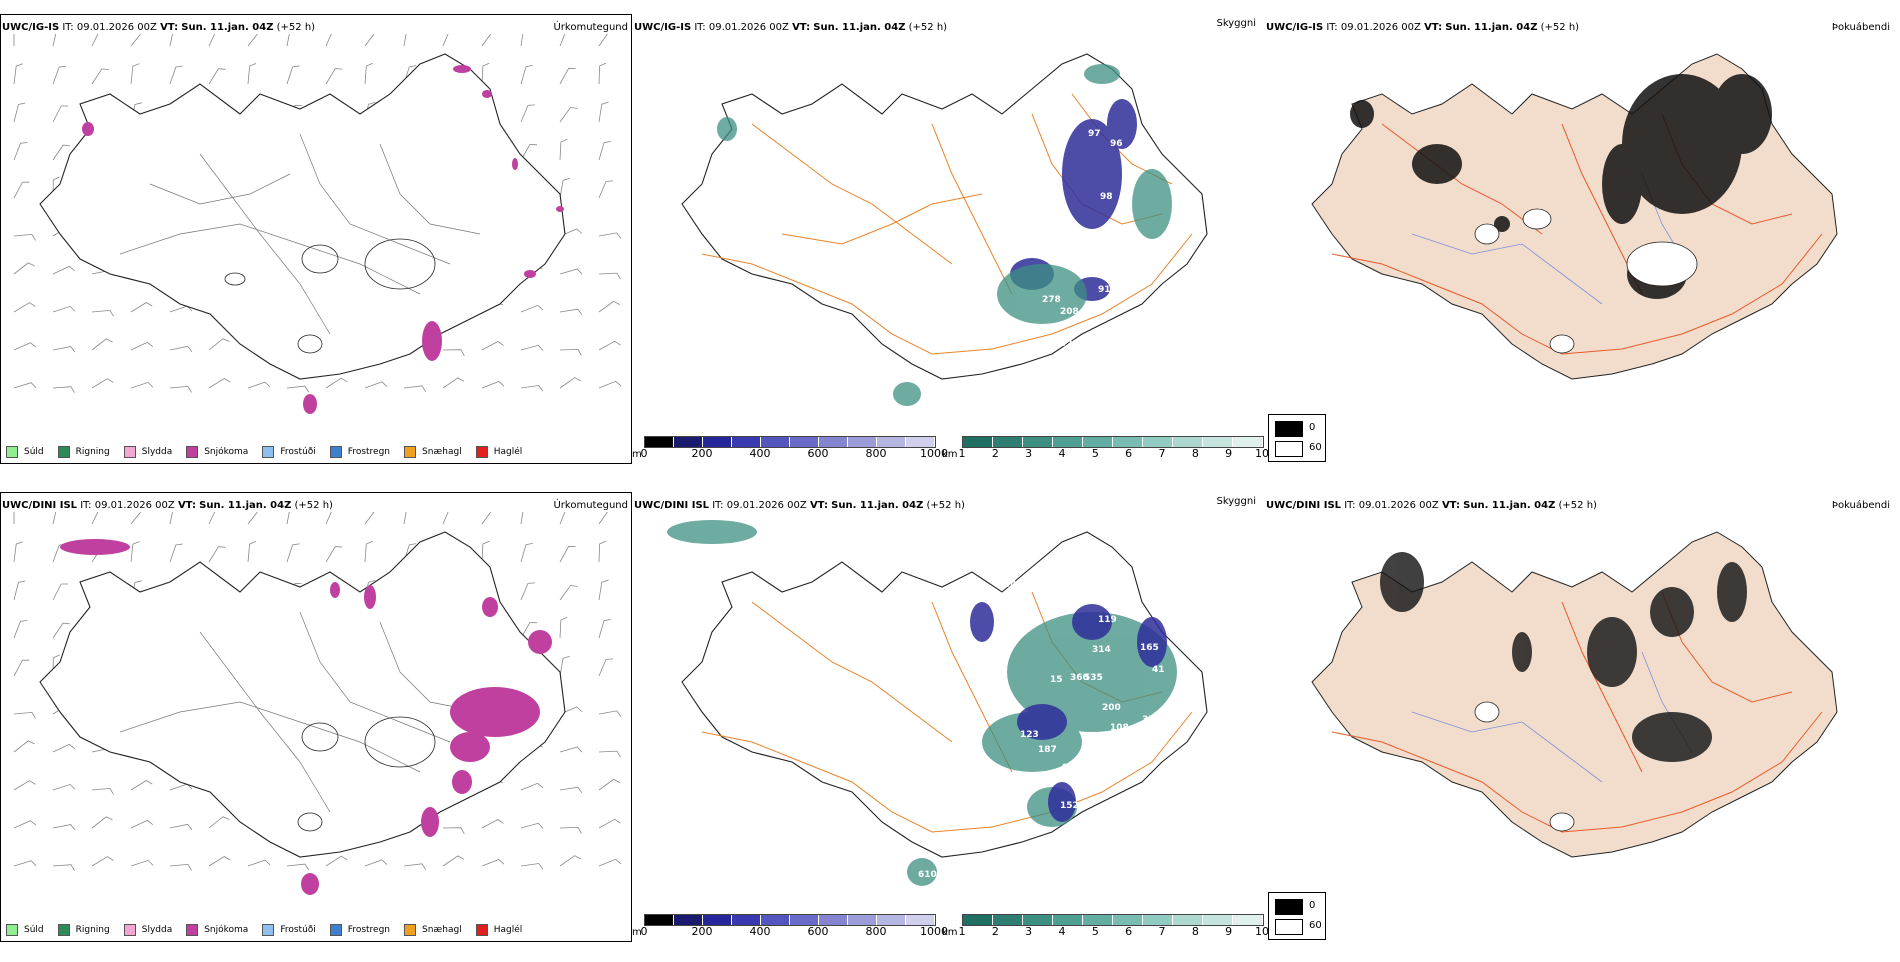  Describe the element at coordinates (147, 452) in the screenshot. I see `legend-item-slydda: Slydda` at that location.